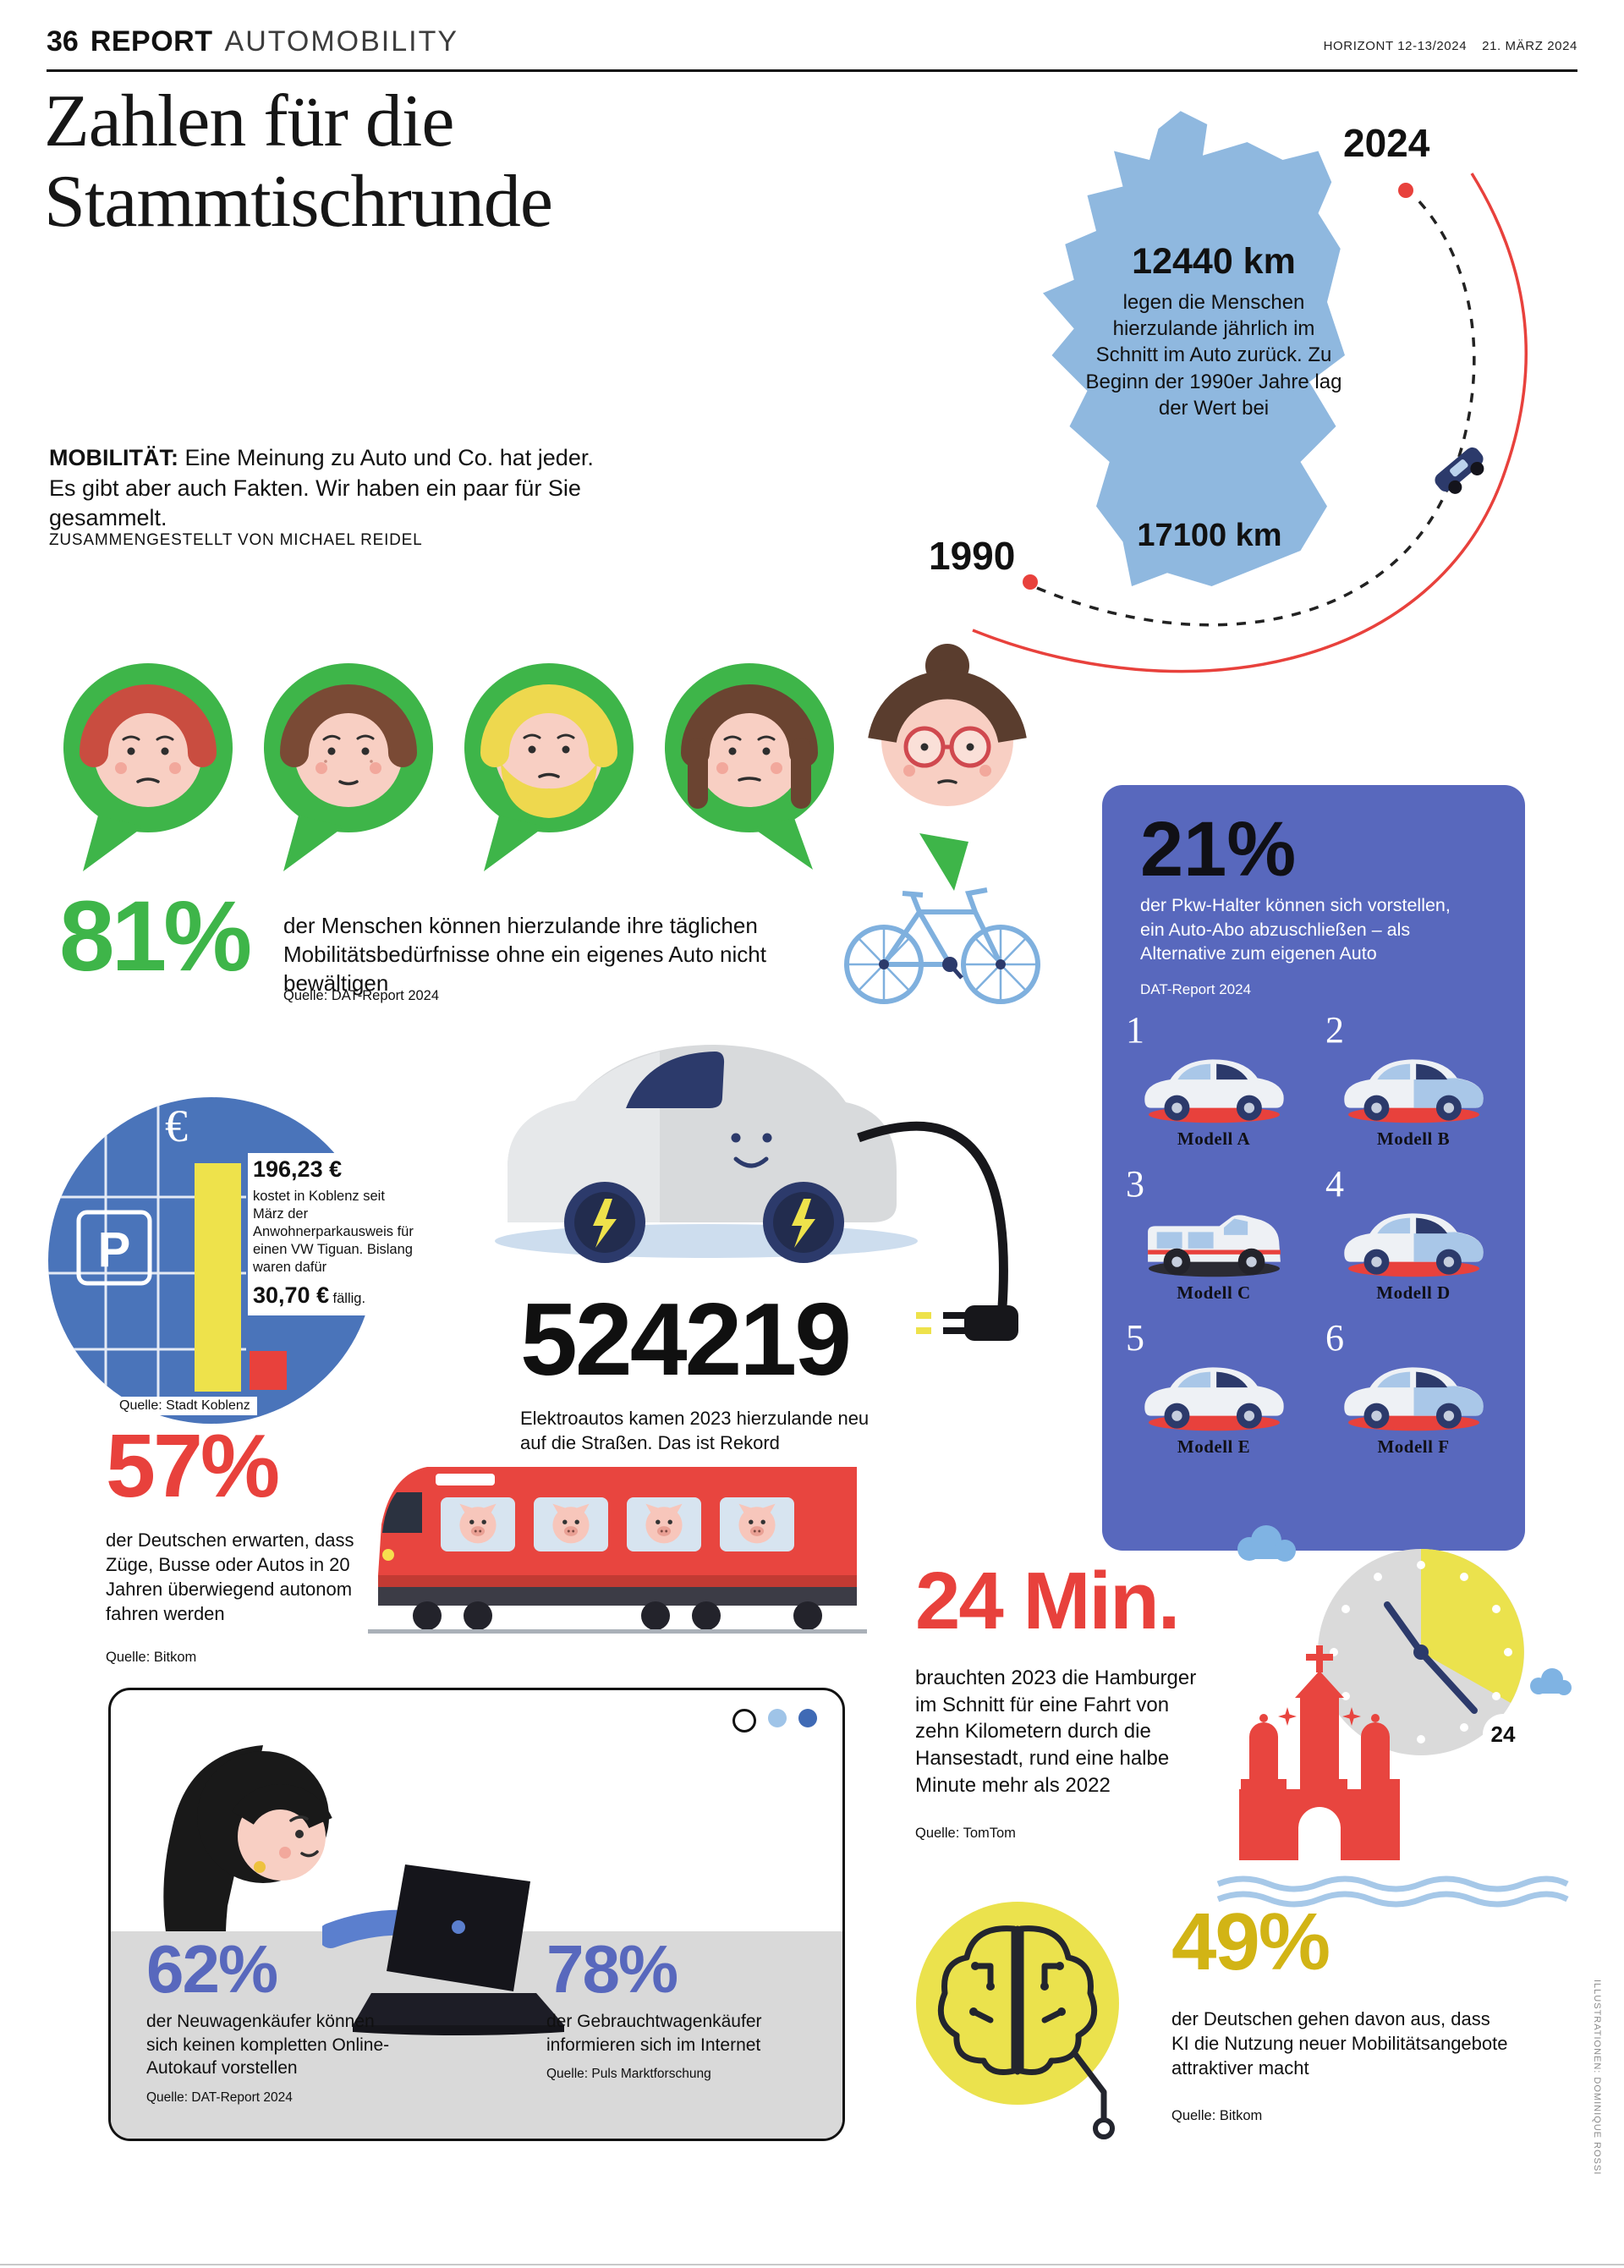 Image resolution: width=1624 pixels, height=2268 pixels. I want to click on stat-ki-value: 49%, so click(1251, 1942).